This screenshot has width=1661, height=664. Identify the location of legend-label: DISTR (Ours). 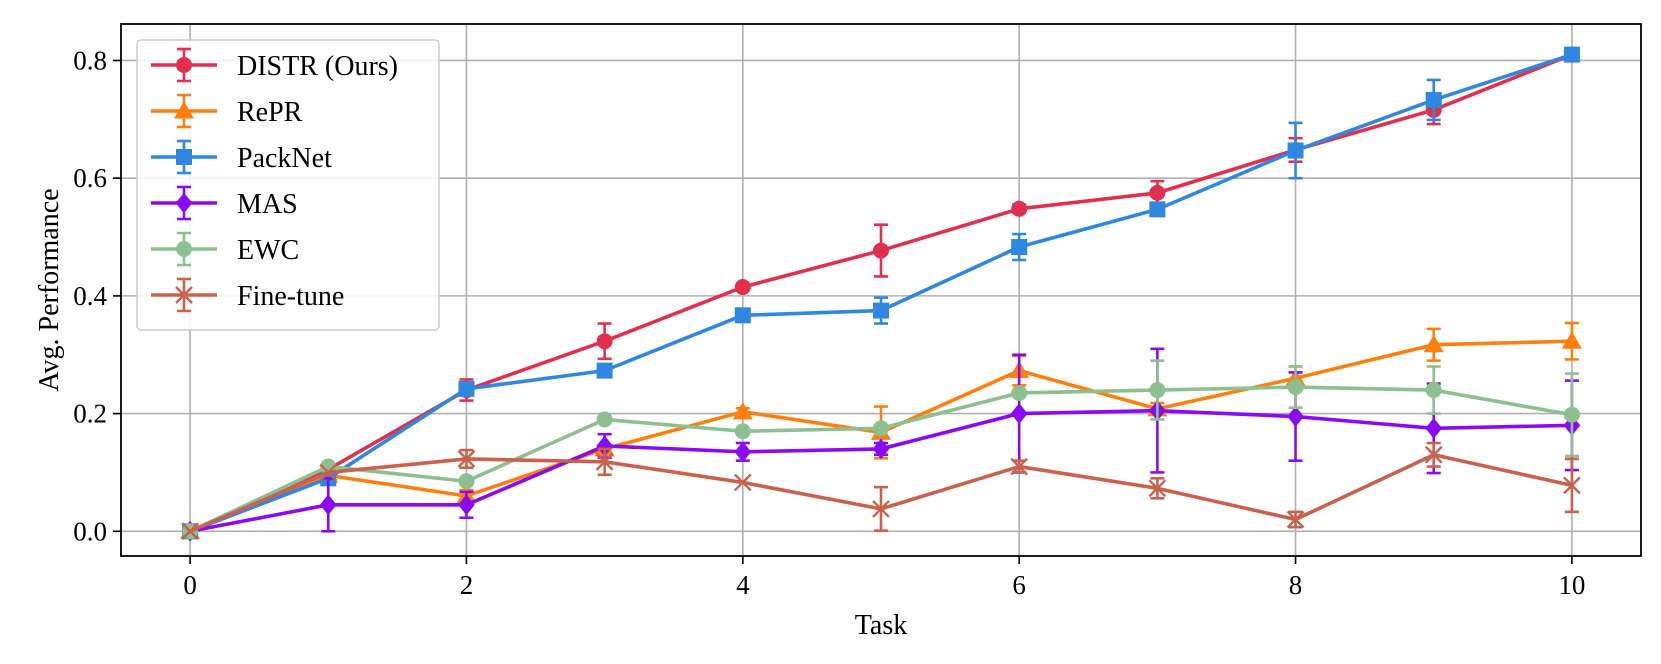
(317, 66).